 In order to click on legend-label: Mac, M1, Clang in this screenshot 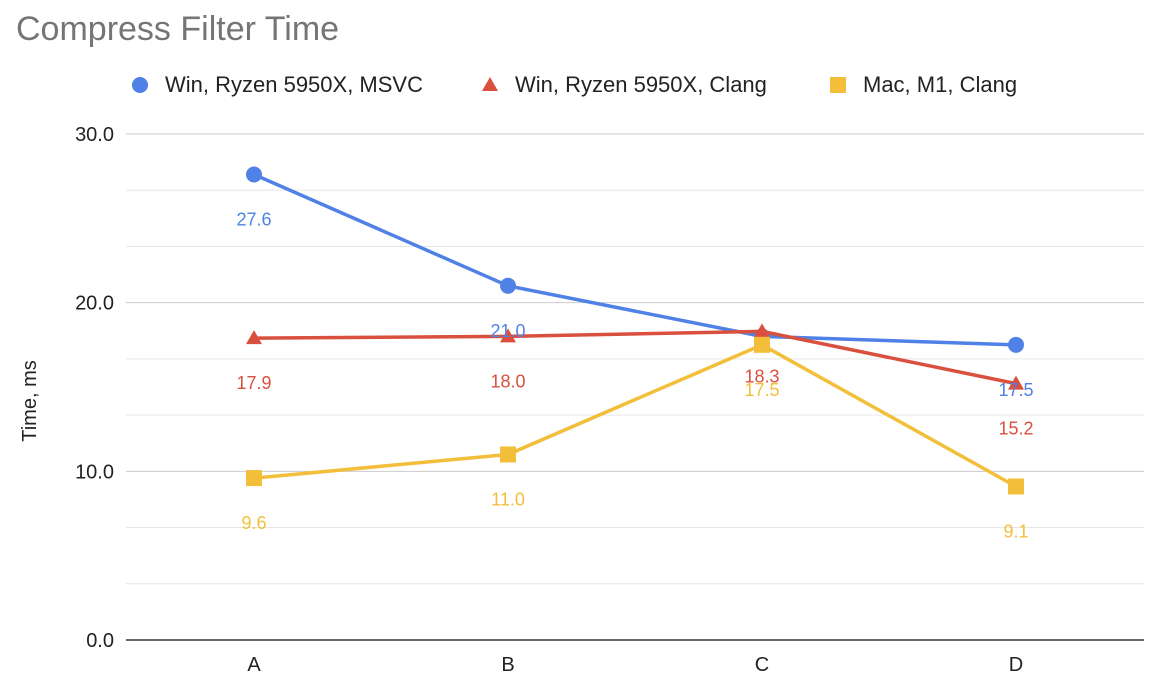, I will do `click(940, 84)`.